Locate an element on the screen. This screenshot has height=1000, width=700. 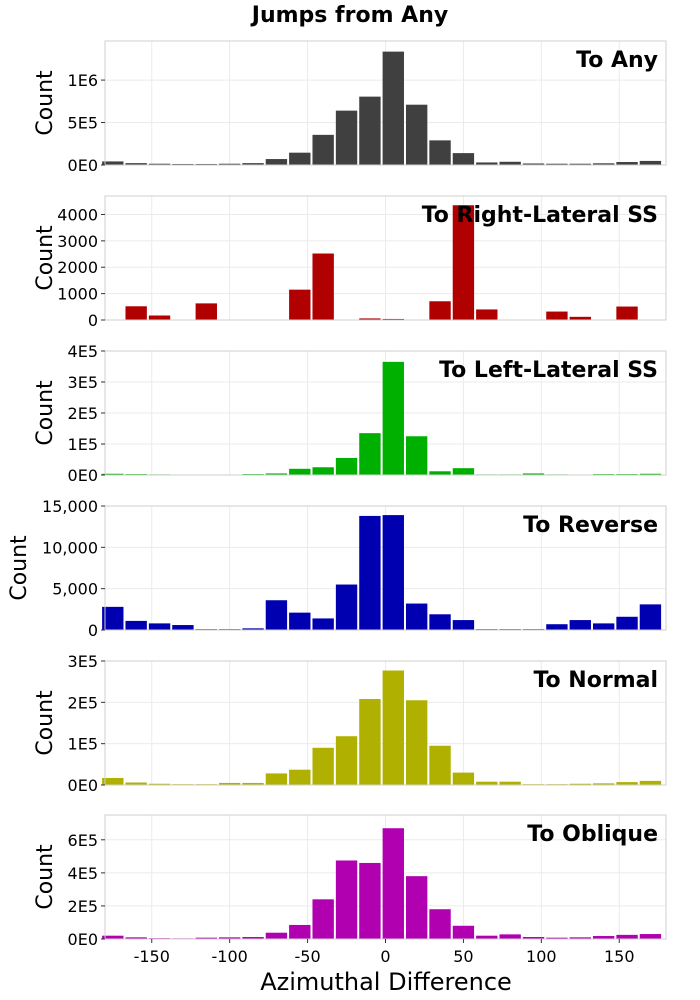
x-axis-label: Azimuthal Difference is located at coordinates (386, 982).